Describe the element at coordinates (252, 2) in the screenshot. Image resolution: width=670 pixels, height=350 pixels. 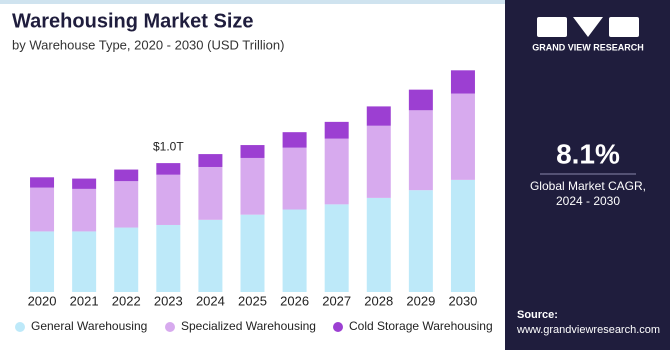
I see `top-stripe` at that location.